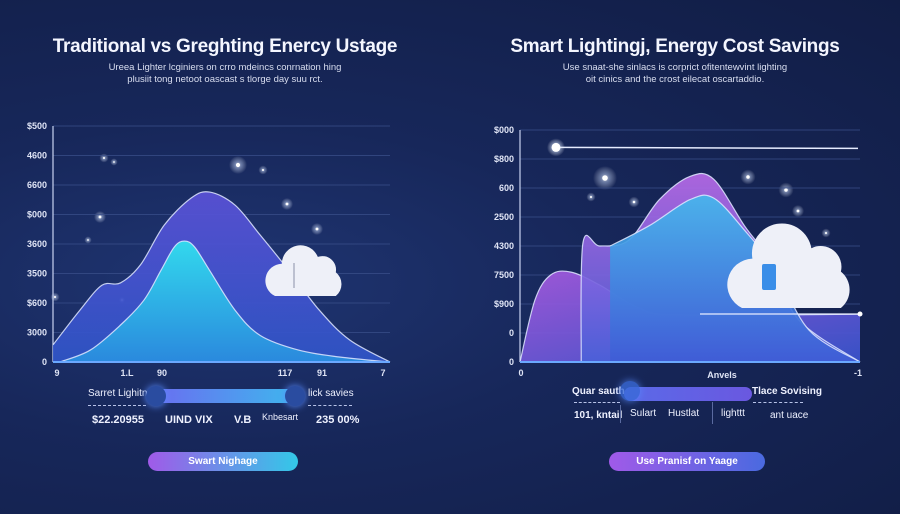 The height and width of the screenshot is (514, 900). Describe the element at coordinates (56, 373) in the screenshot. I see `x-tick-label: 9` at that location.